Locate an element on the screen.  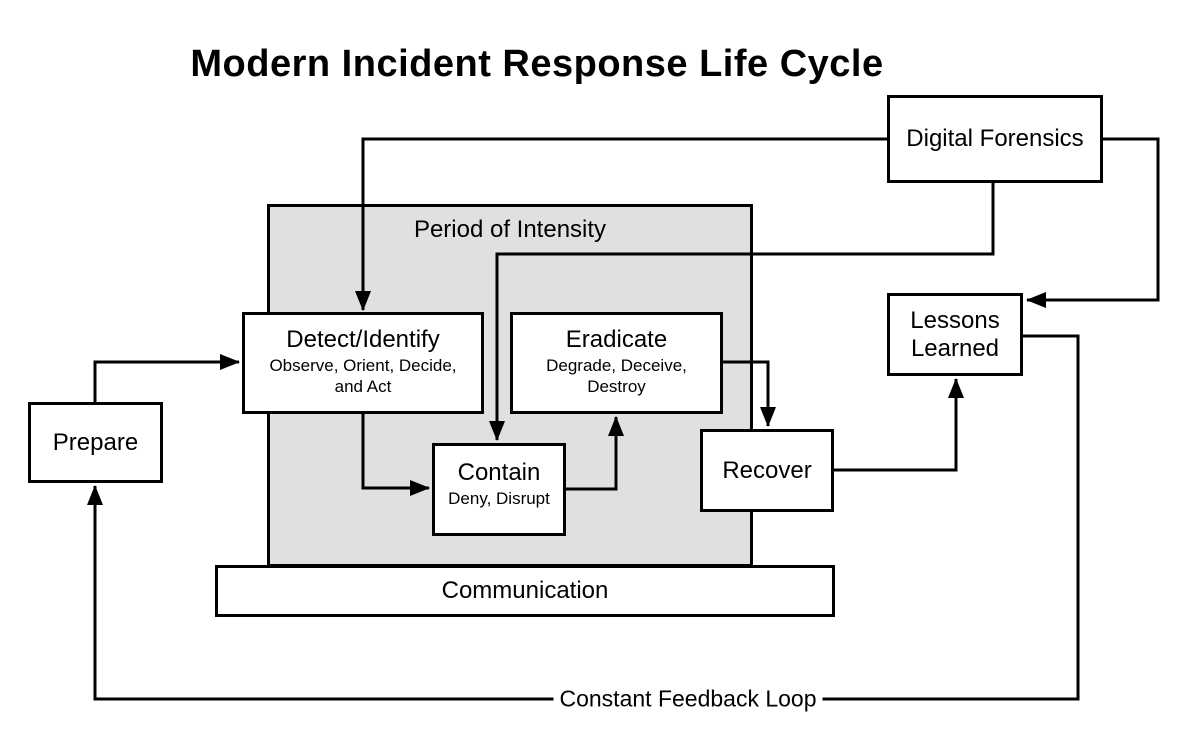
arrow-digital-forensics-to-detect is located at coordinates (621, 224).